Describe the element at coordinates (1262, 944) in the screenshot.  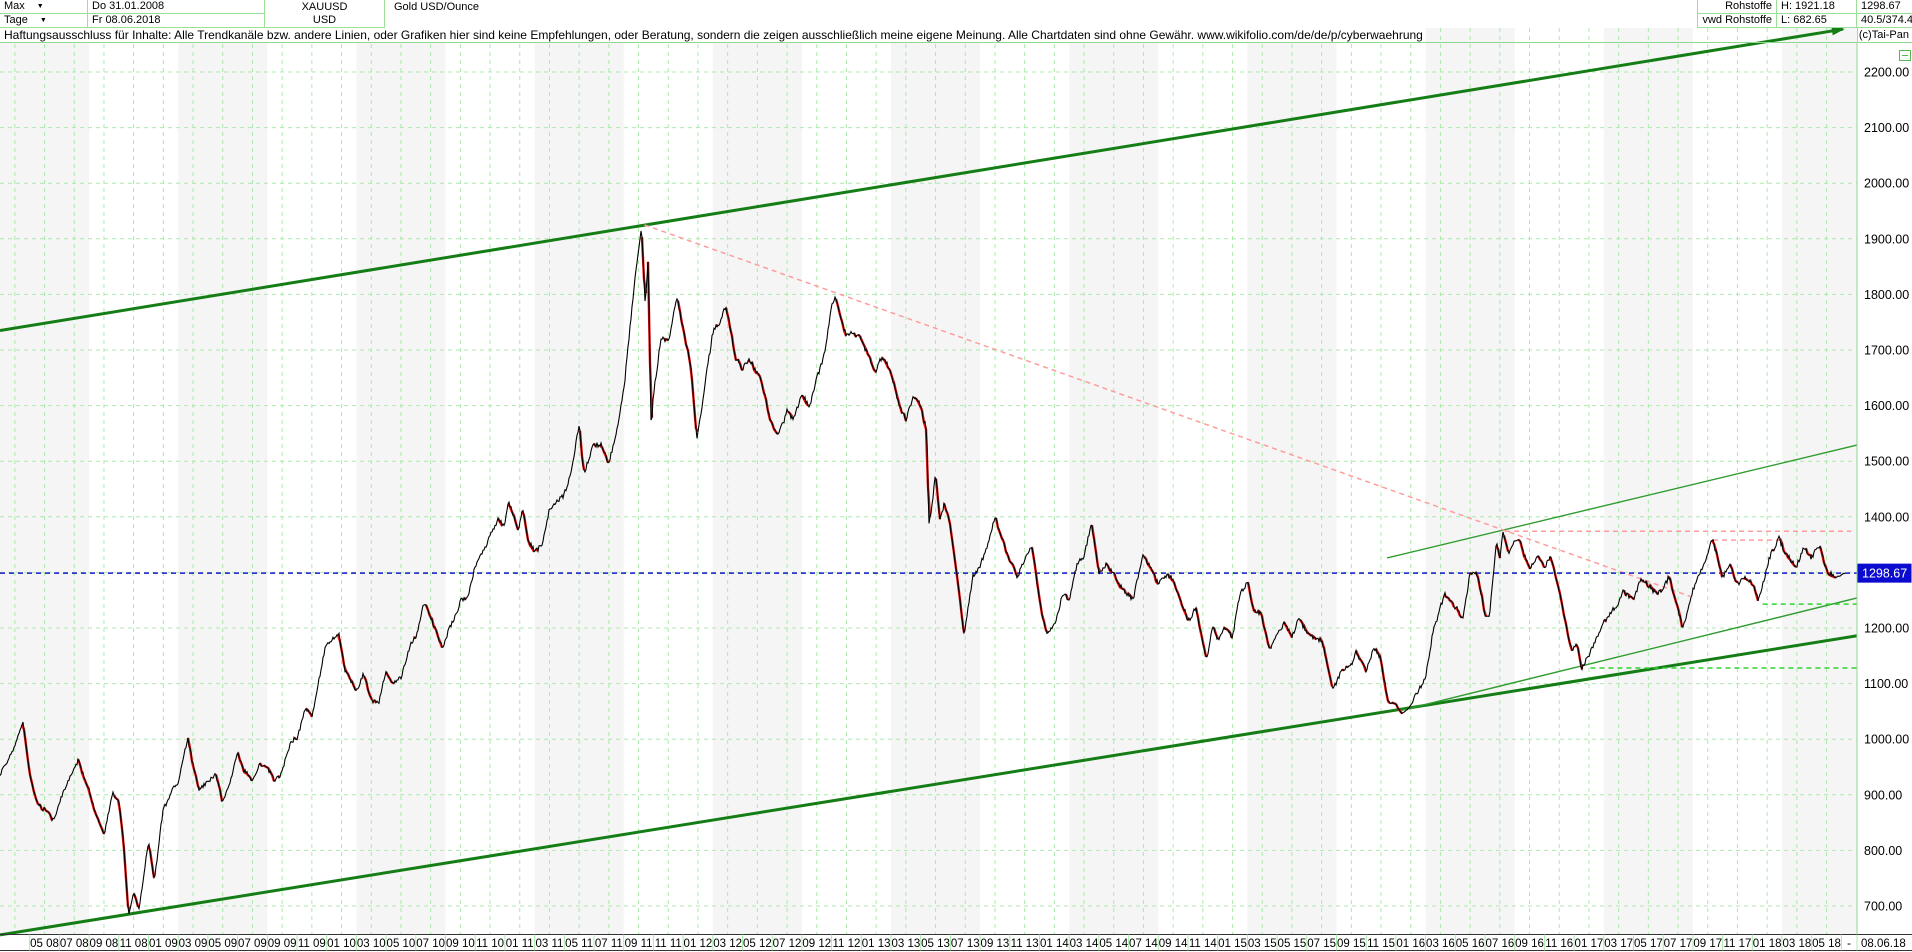
I see `x-axis-tick-label: 03 15` at that location.